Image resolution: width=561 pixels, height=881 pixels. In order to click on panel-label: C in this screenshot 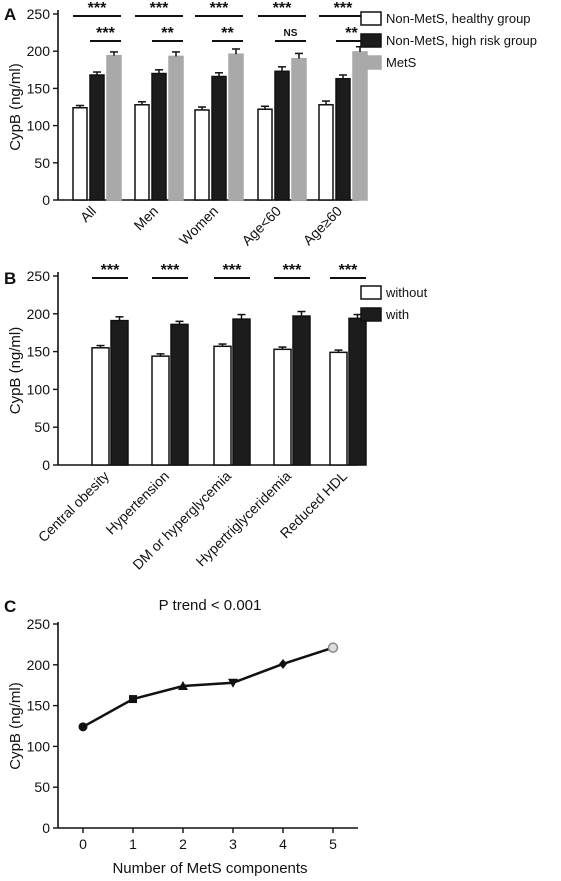, I will do `click(10, 606)`.